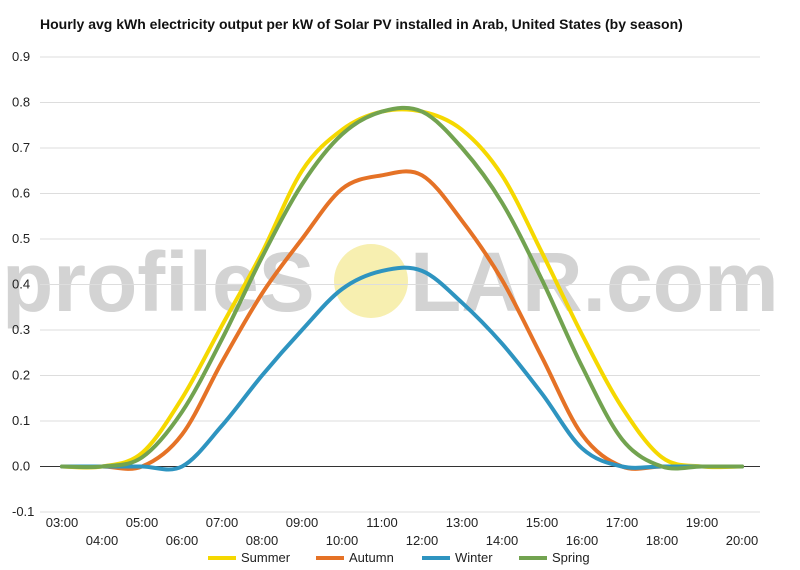 This screenshot has height=570, width=800. What do you see at coordinates (474, 557) in the screenshot?
I see `legend-label: Winter` at bounding box center [474, 557].